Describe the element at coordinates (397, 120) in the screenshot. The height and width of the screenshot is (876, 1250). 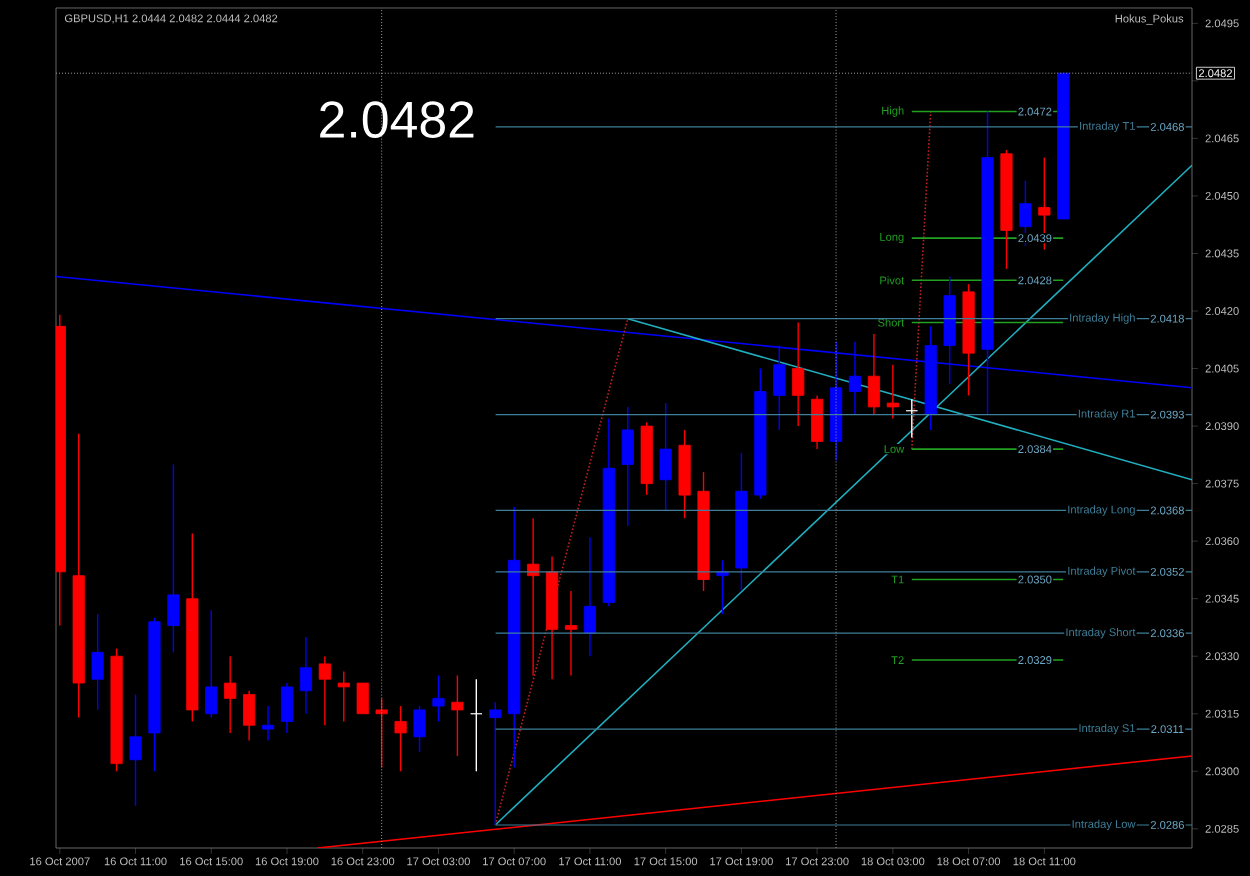
I see `text: 2.0482` at that location.